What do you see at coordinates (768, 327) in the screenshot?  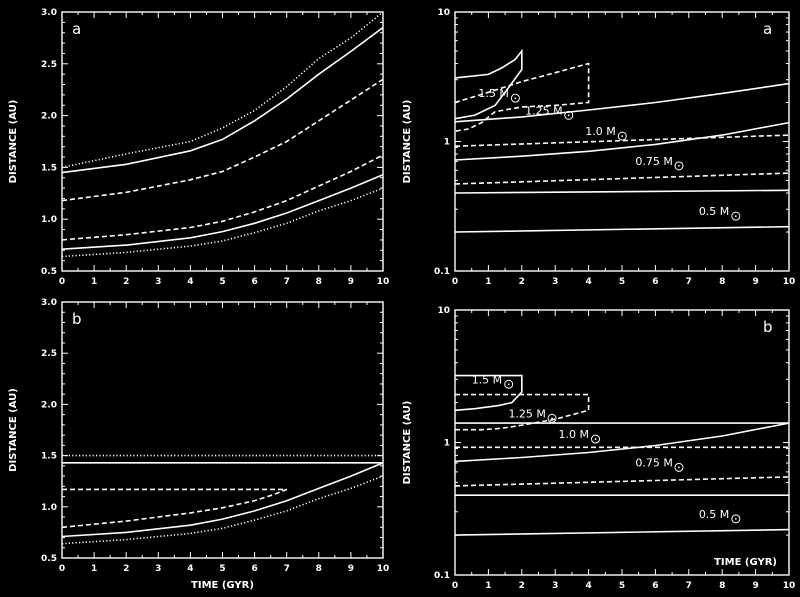 I see `panel-label: b` at bounding box center [768, 327].